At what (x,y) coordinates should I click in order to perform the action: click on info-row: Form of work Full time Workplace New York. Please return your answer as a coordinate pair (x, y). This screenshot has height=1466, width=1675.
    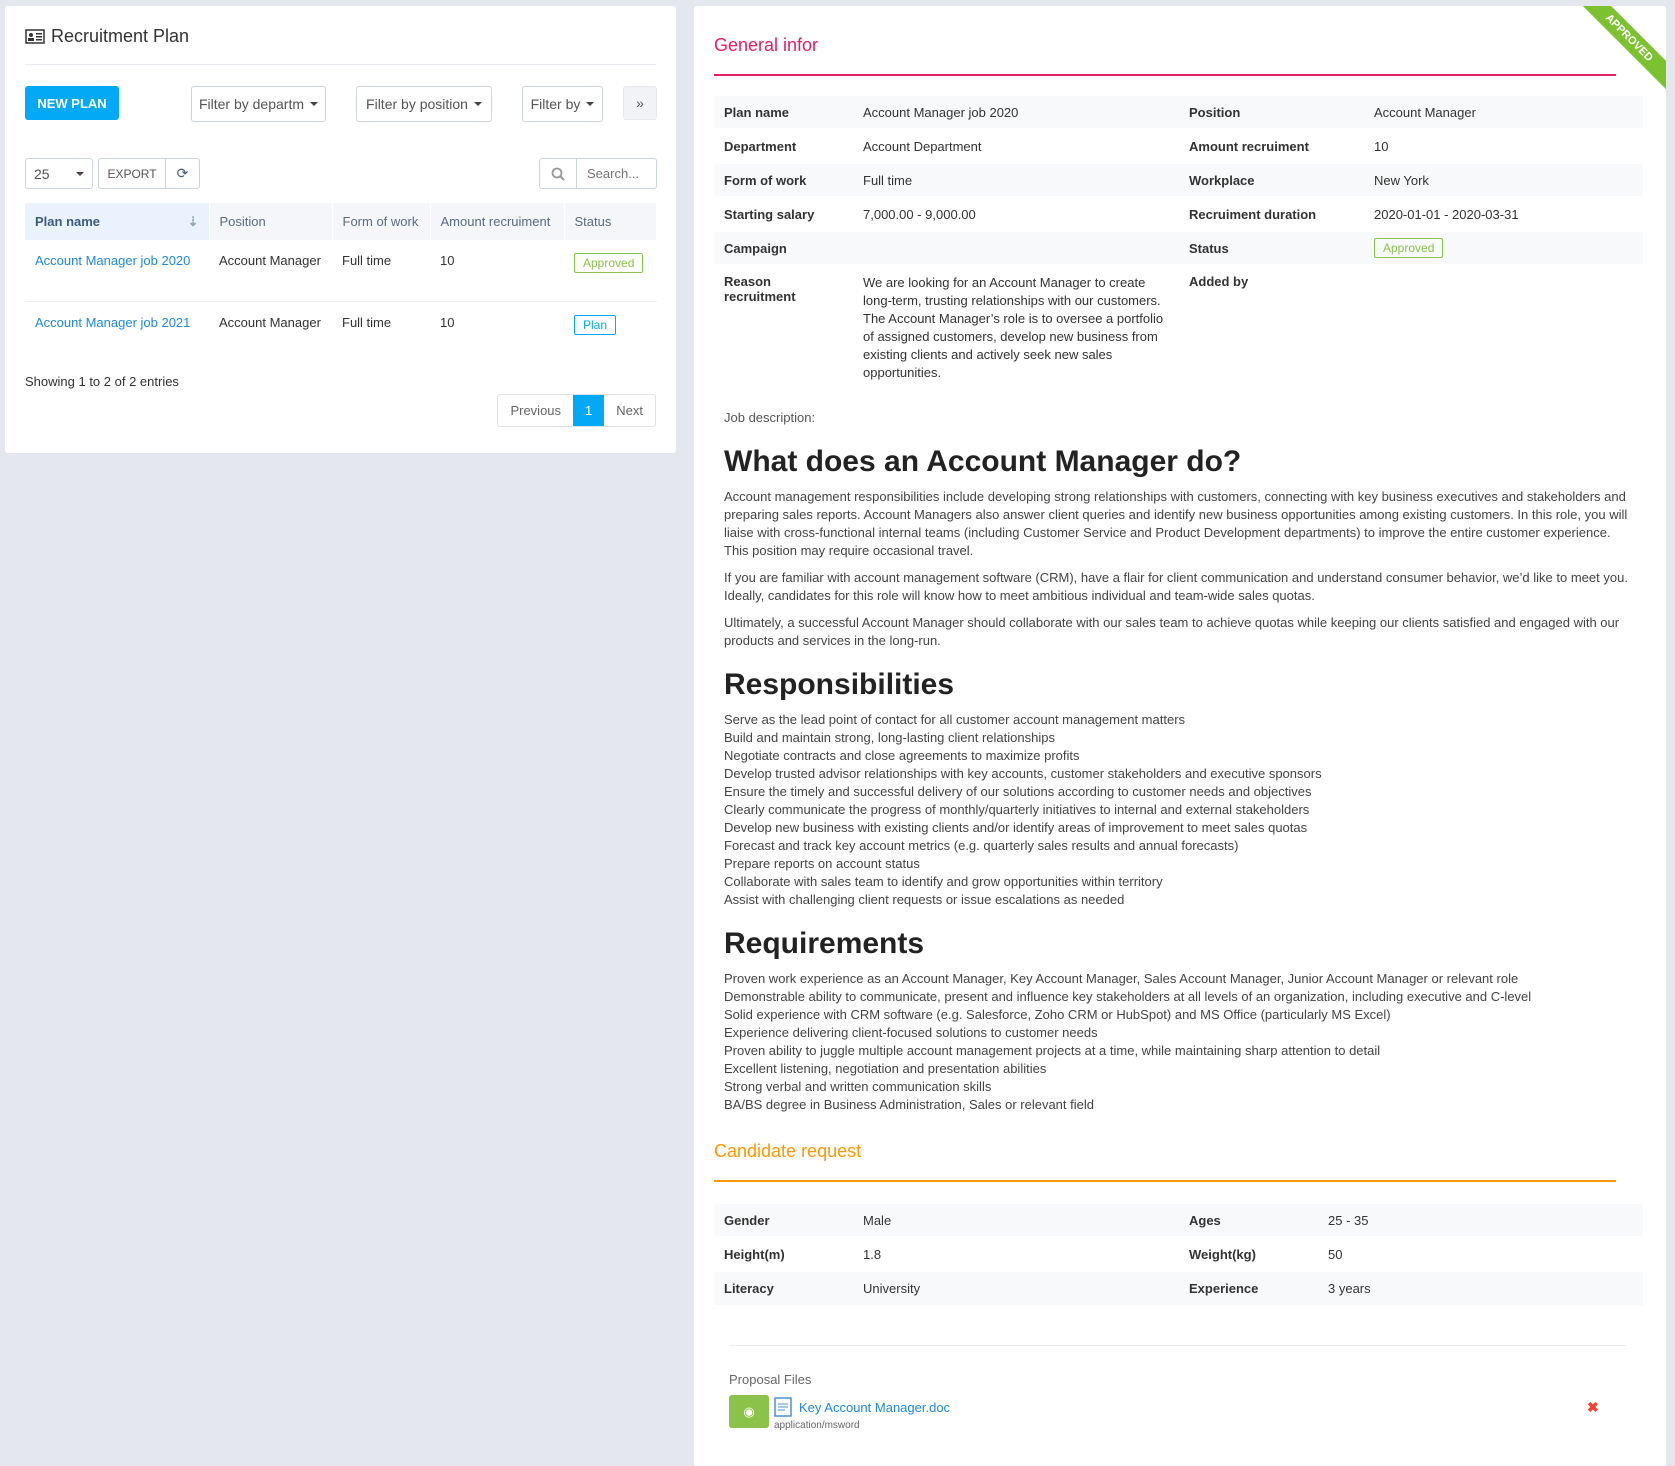
    Looking at the image, I should click on (1178, 180).